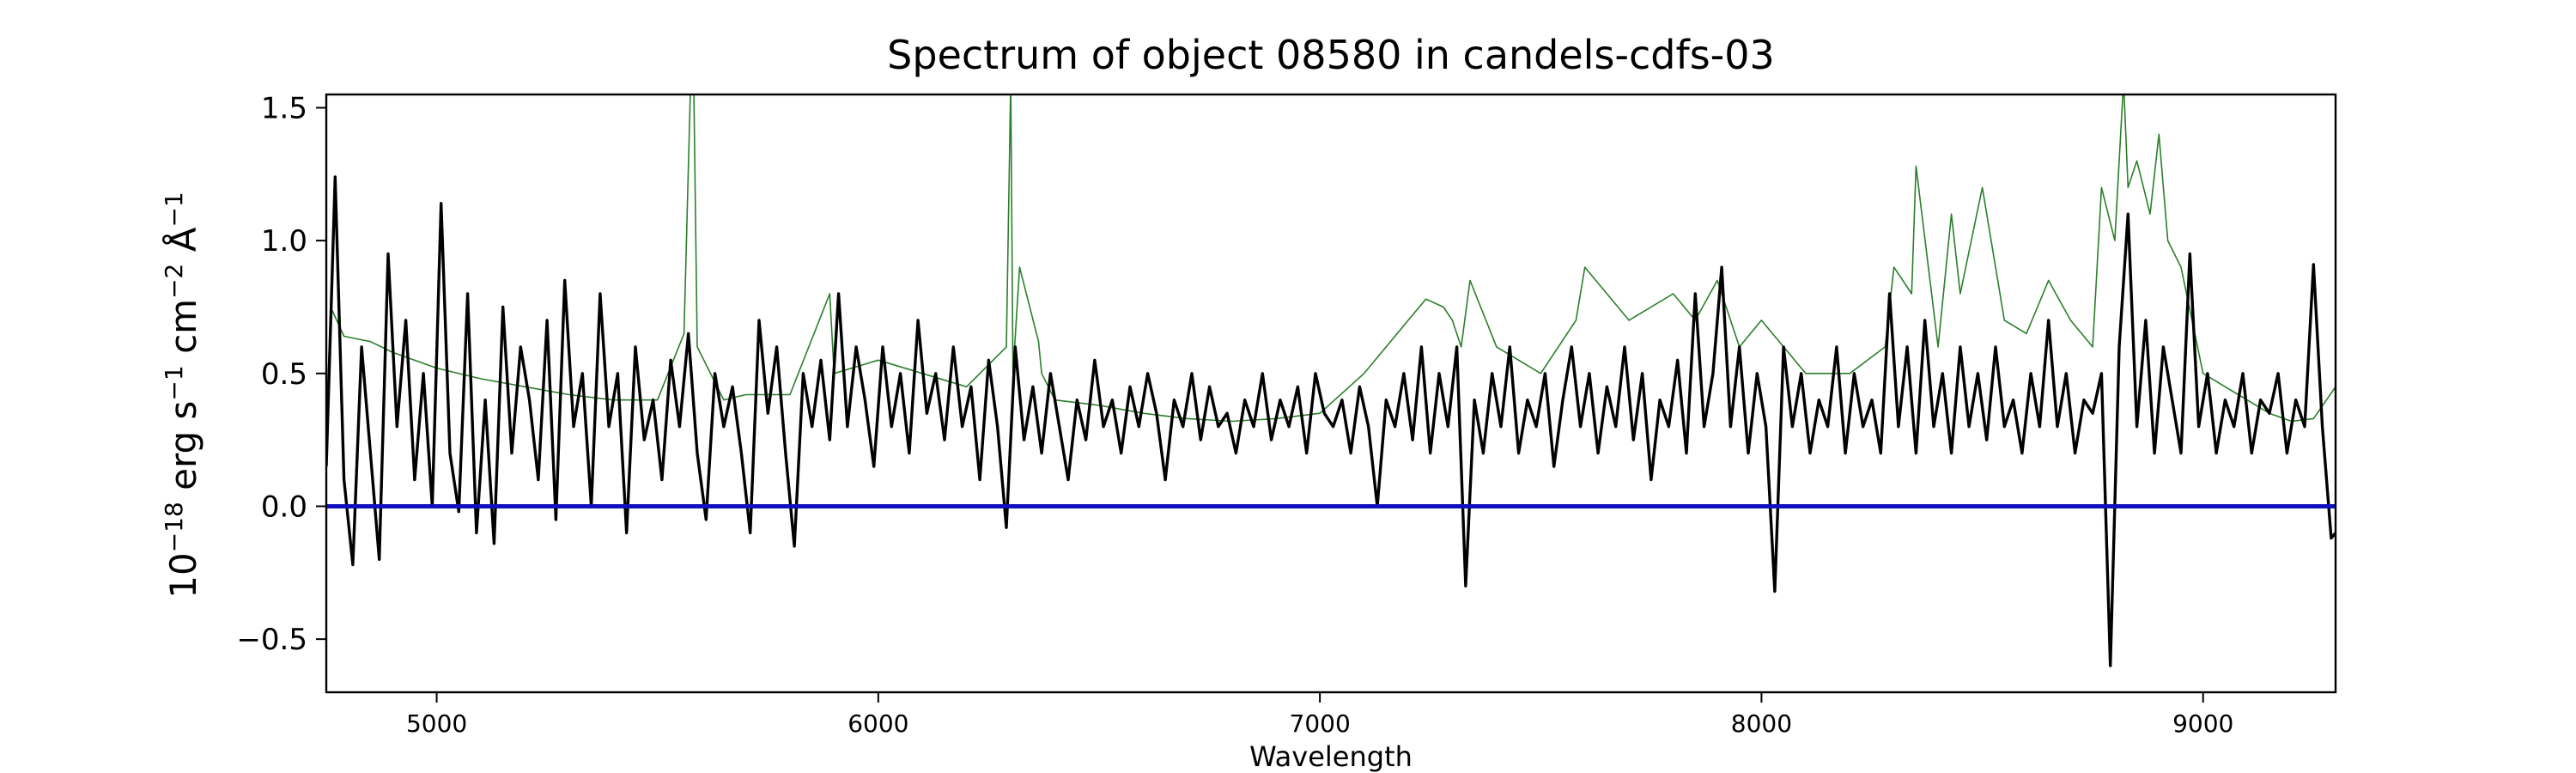 The image size is (2576, 773). I want to click on y-tick-label: 1.0, so click(284, 241).